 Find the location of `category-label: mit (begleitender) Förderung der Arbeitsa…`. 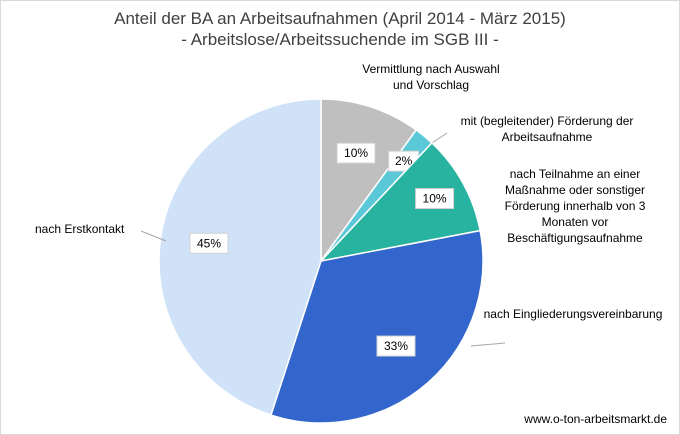

category-label: mit (begleitender) Förderung der Arbeitsa… is located at coordinates (547, 129).